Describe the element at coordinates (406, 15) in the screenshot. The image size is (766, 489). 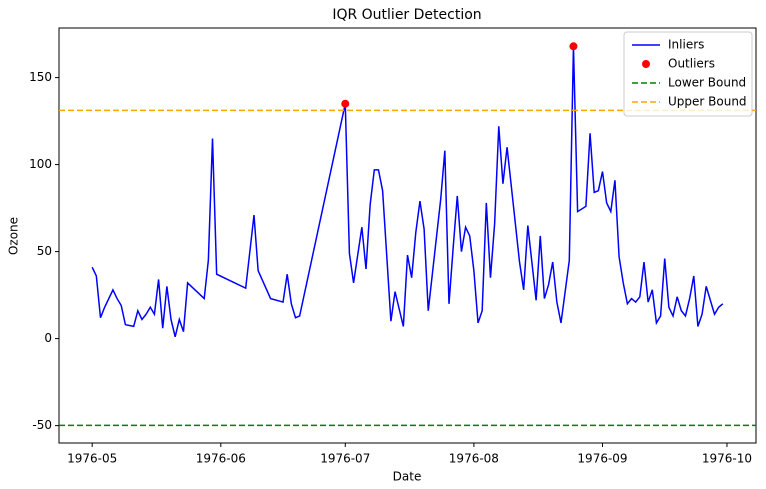
I see `chart-title: IQR Outlier Detection` at that location.